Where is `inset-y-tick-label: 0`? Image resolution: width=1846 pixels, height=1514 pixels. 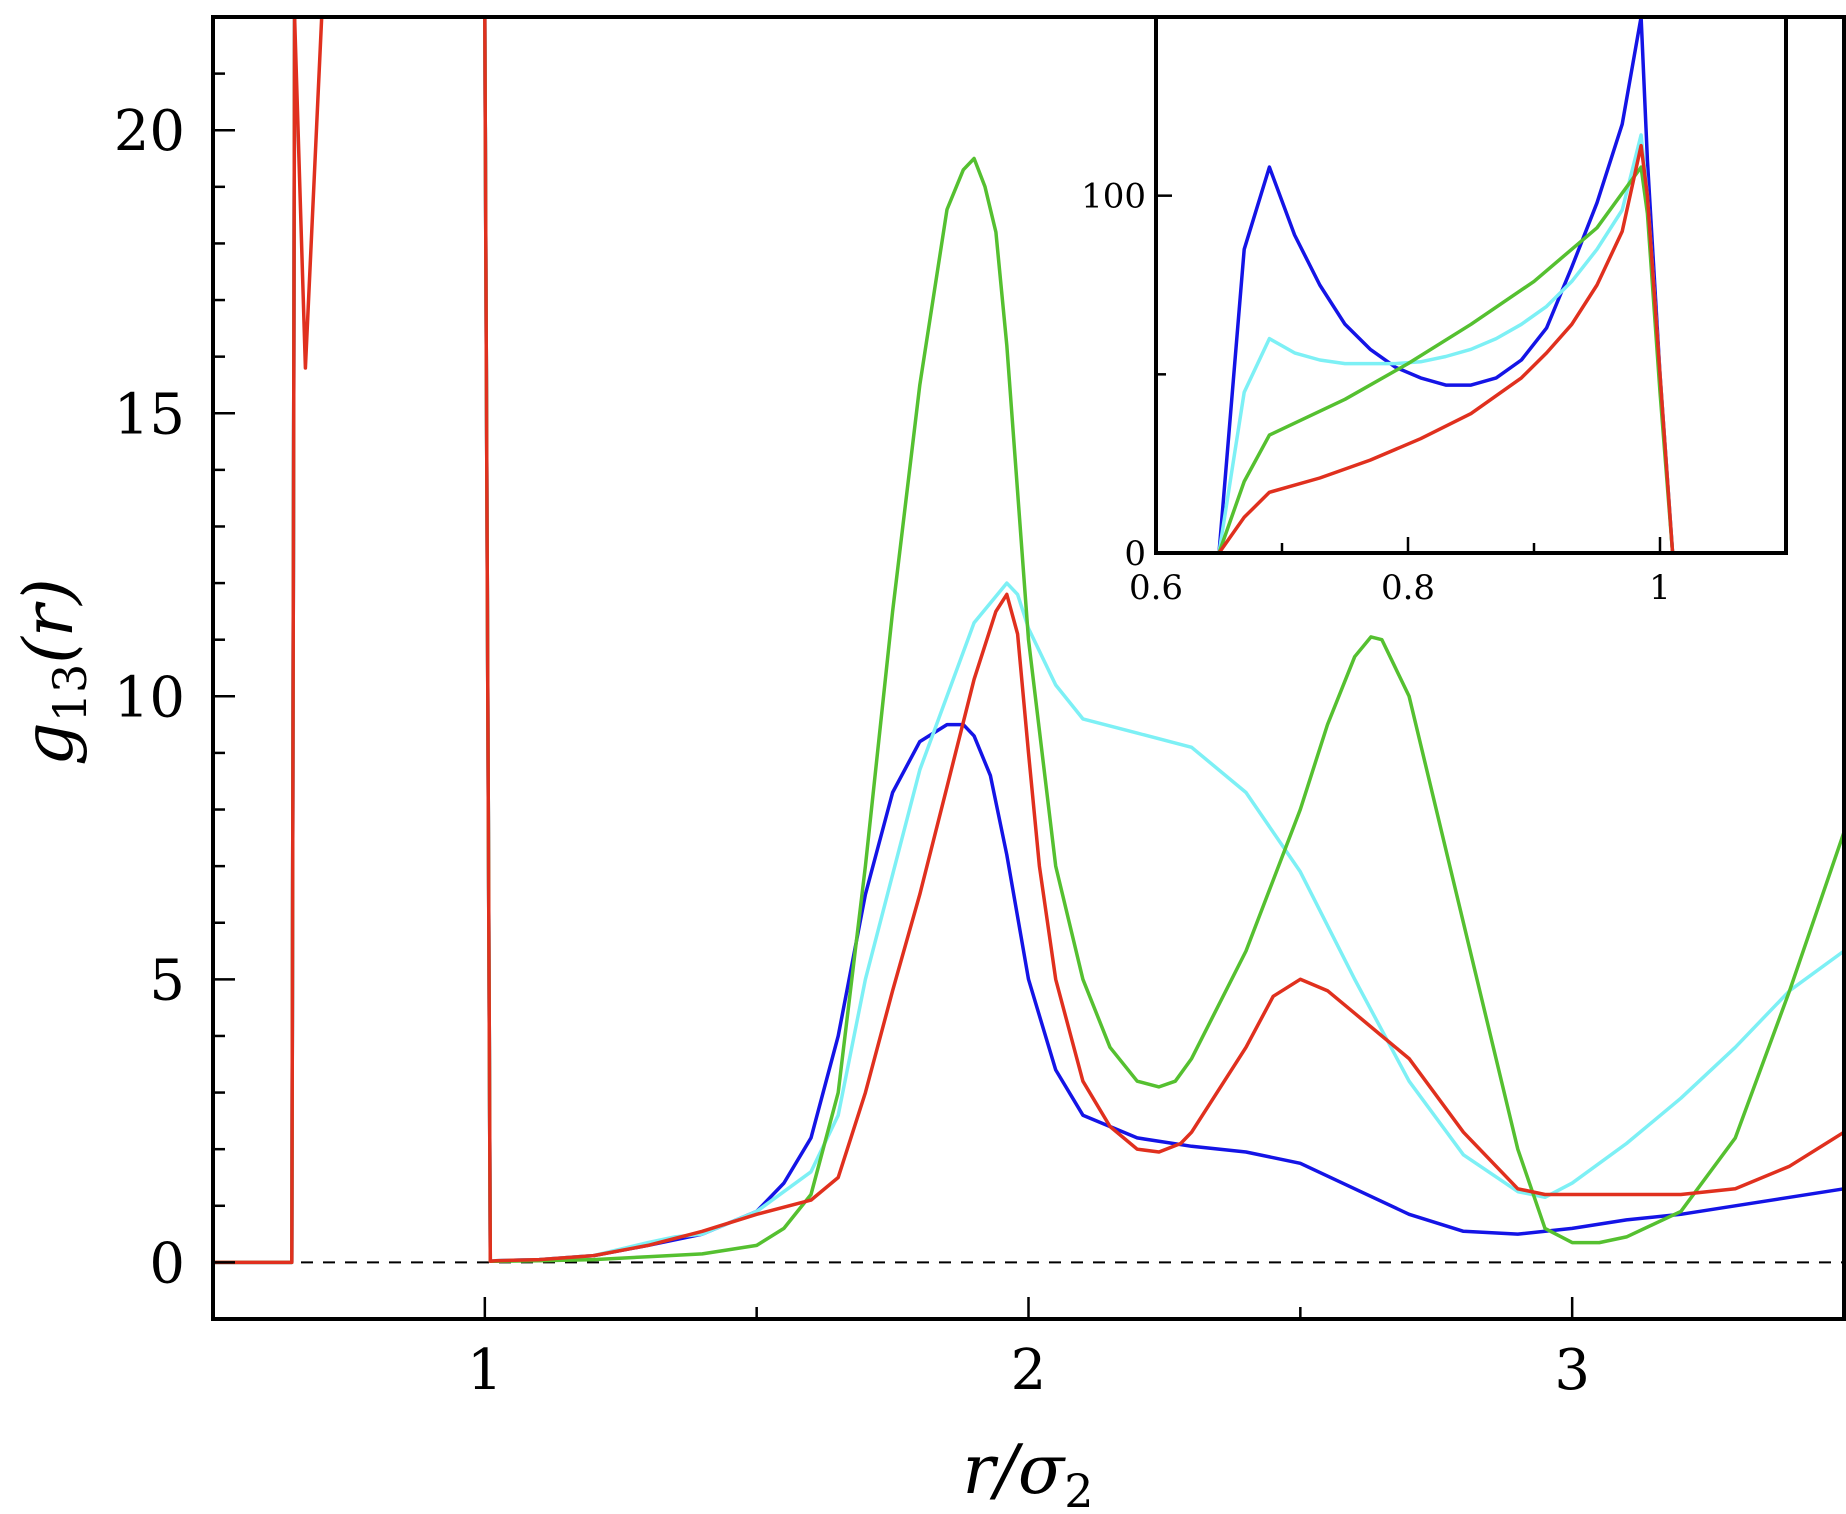 inset-y-tick-label: 0 is located at coordinates (1135, 554).